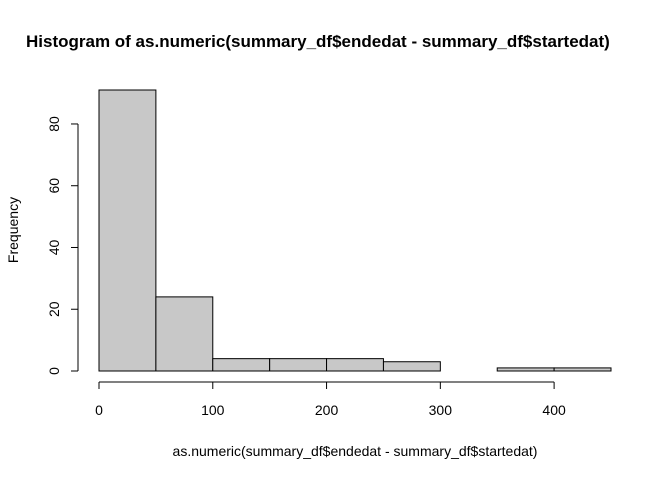 The image size is (672, 480). What do you see at coordinates (54, 247) in the screenshot?
I see `y-tick-label: 40` at bounding box center [54, 247].